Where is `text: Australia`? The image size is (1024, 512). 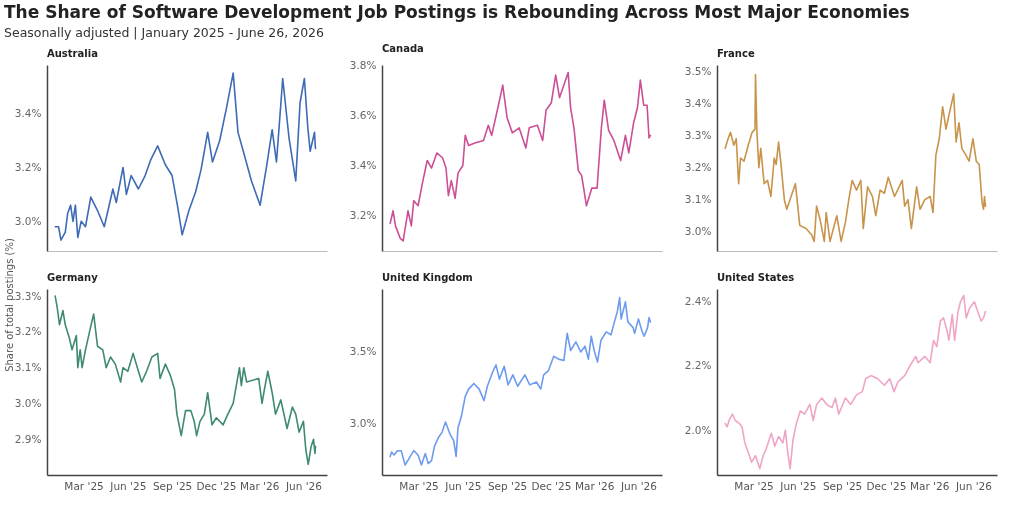 text: Australia is located at coordinates (72, 53).